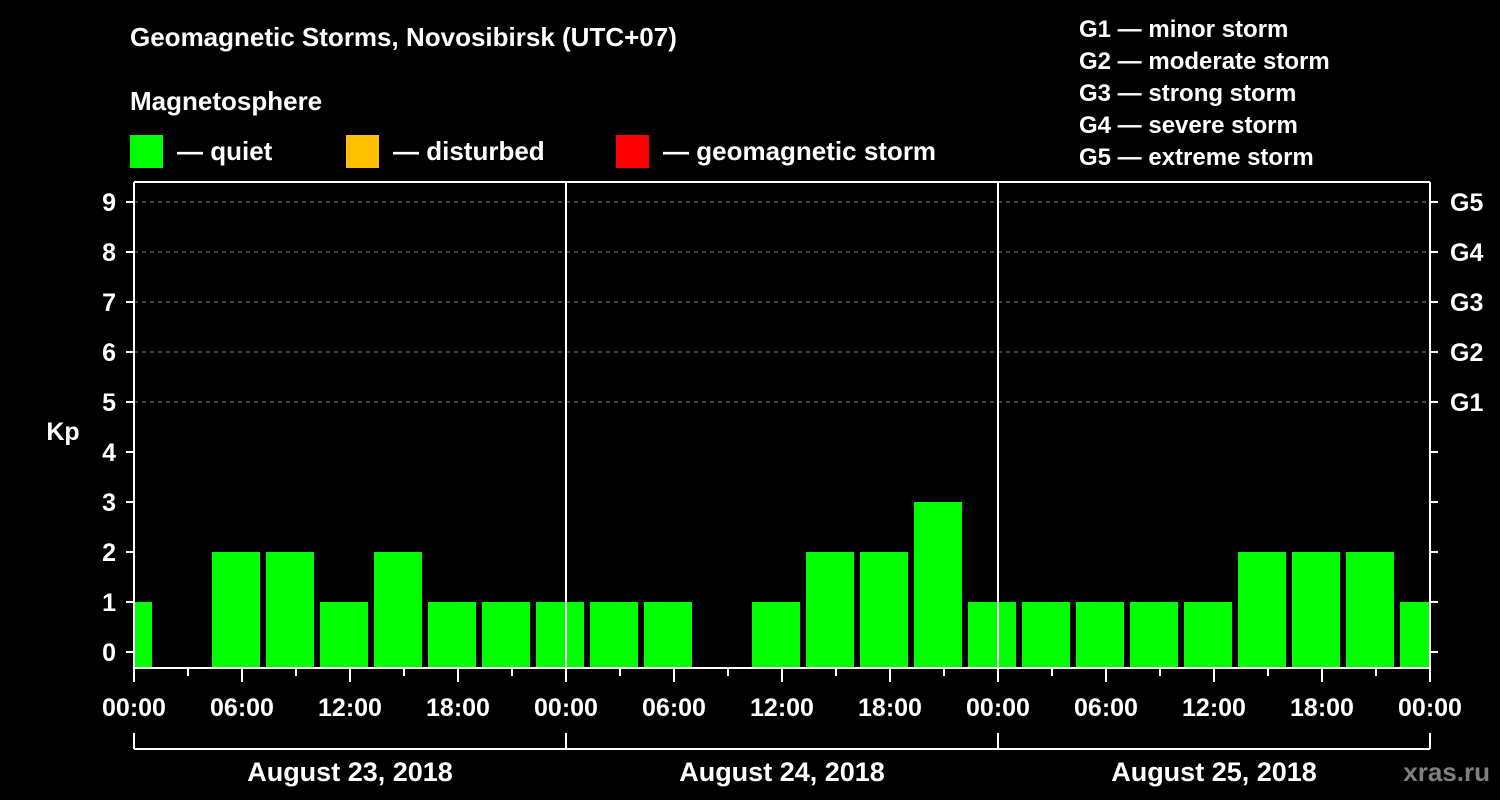 Image resolution: width=1500 pixels, height=800 pixels. I want to click on legend-swatch-quiet, so click(146, 151).